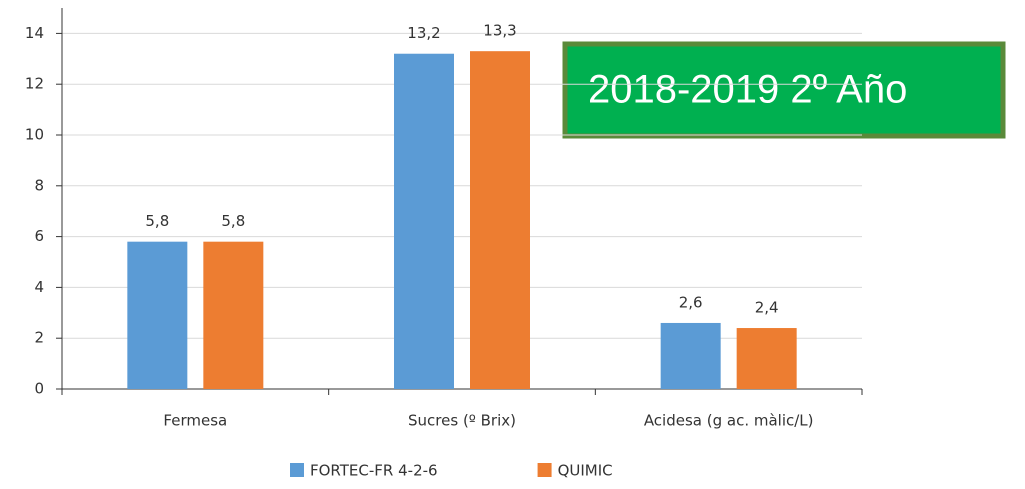  I want to click on x-tick-label: Acidesa (g ac. màlic/L), so click(729, 421).